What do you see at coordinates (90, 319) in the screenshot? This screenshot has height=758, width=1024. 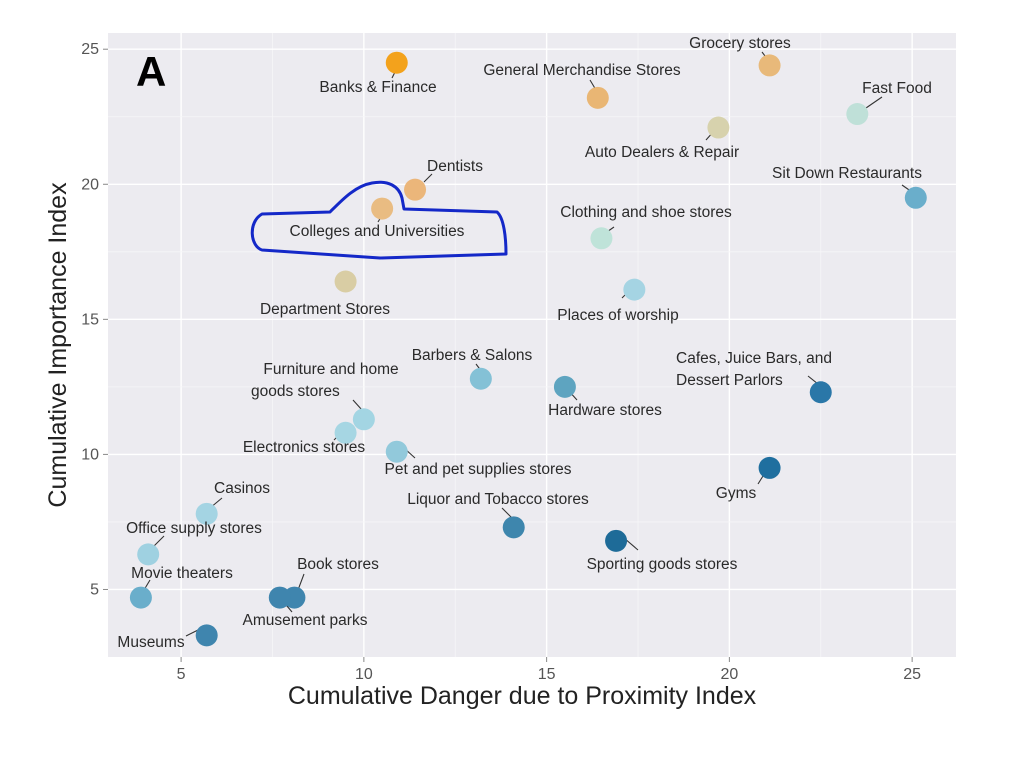 I see `y-tick-label: 15` at bounding box center [90, 319].